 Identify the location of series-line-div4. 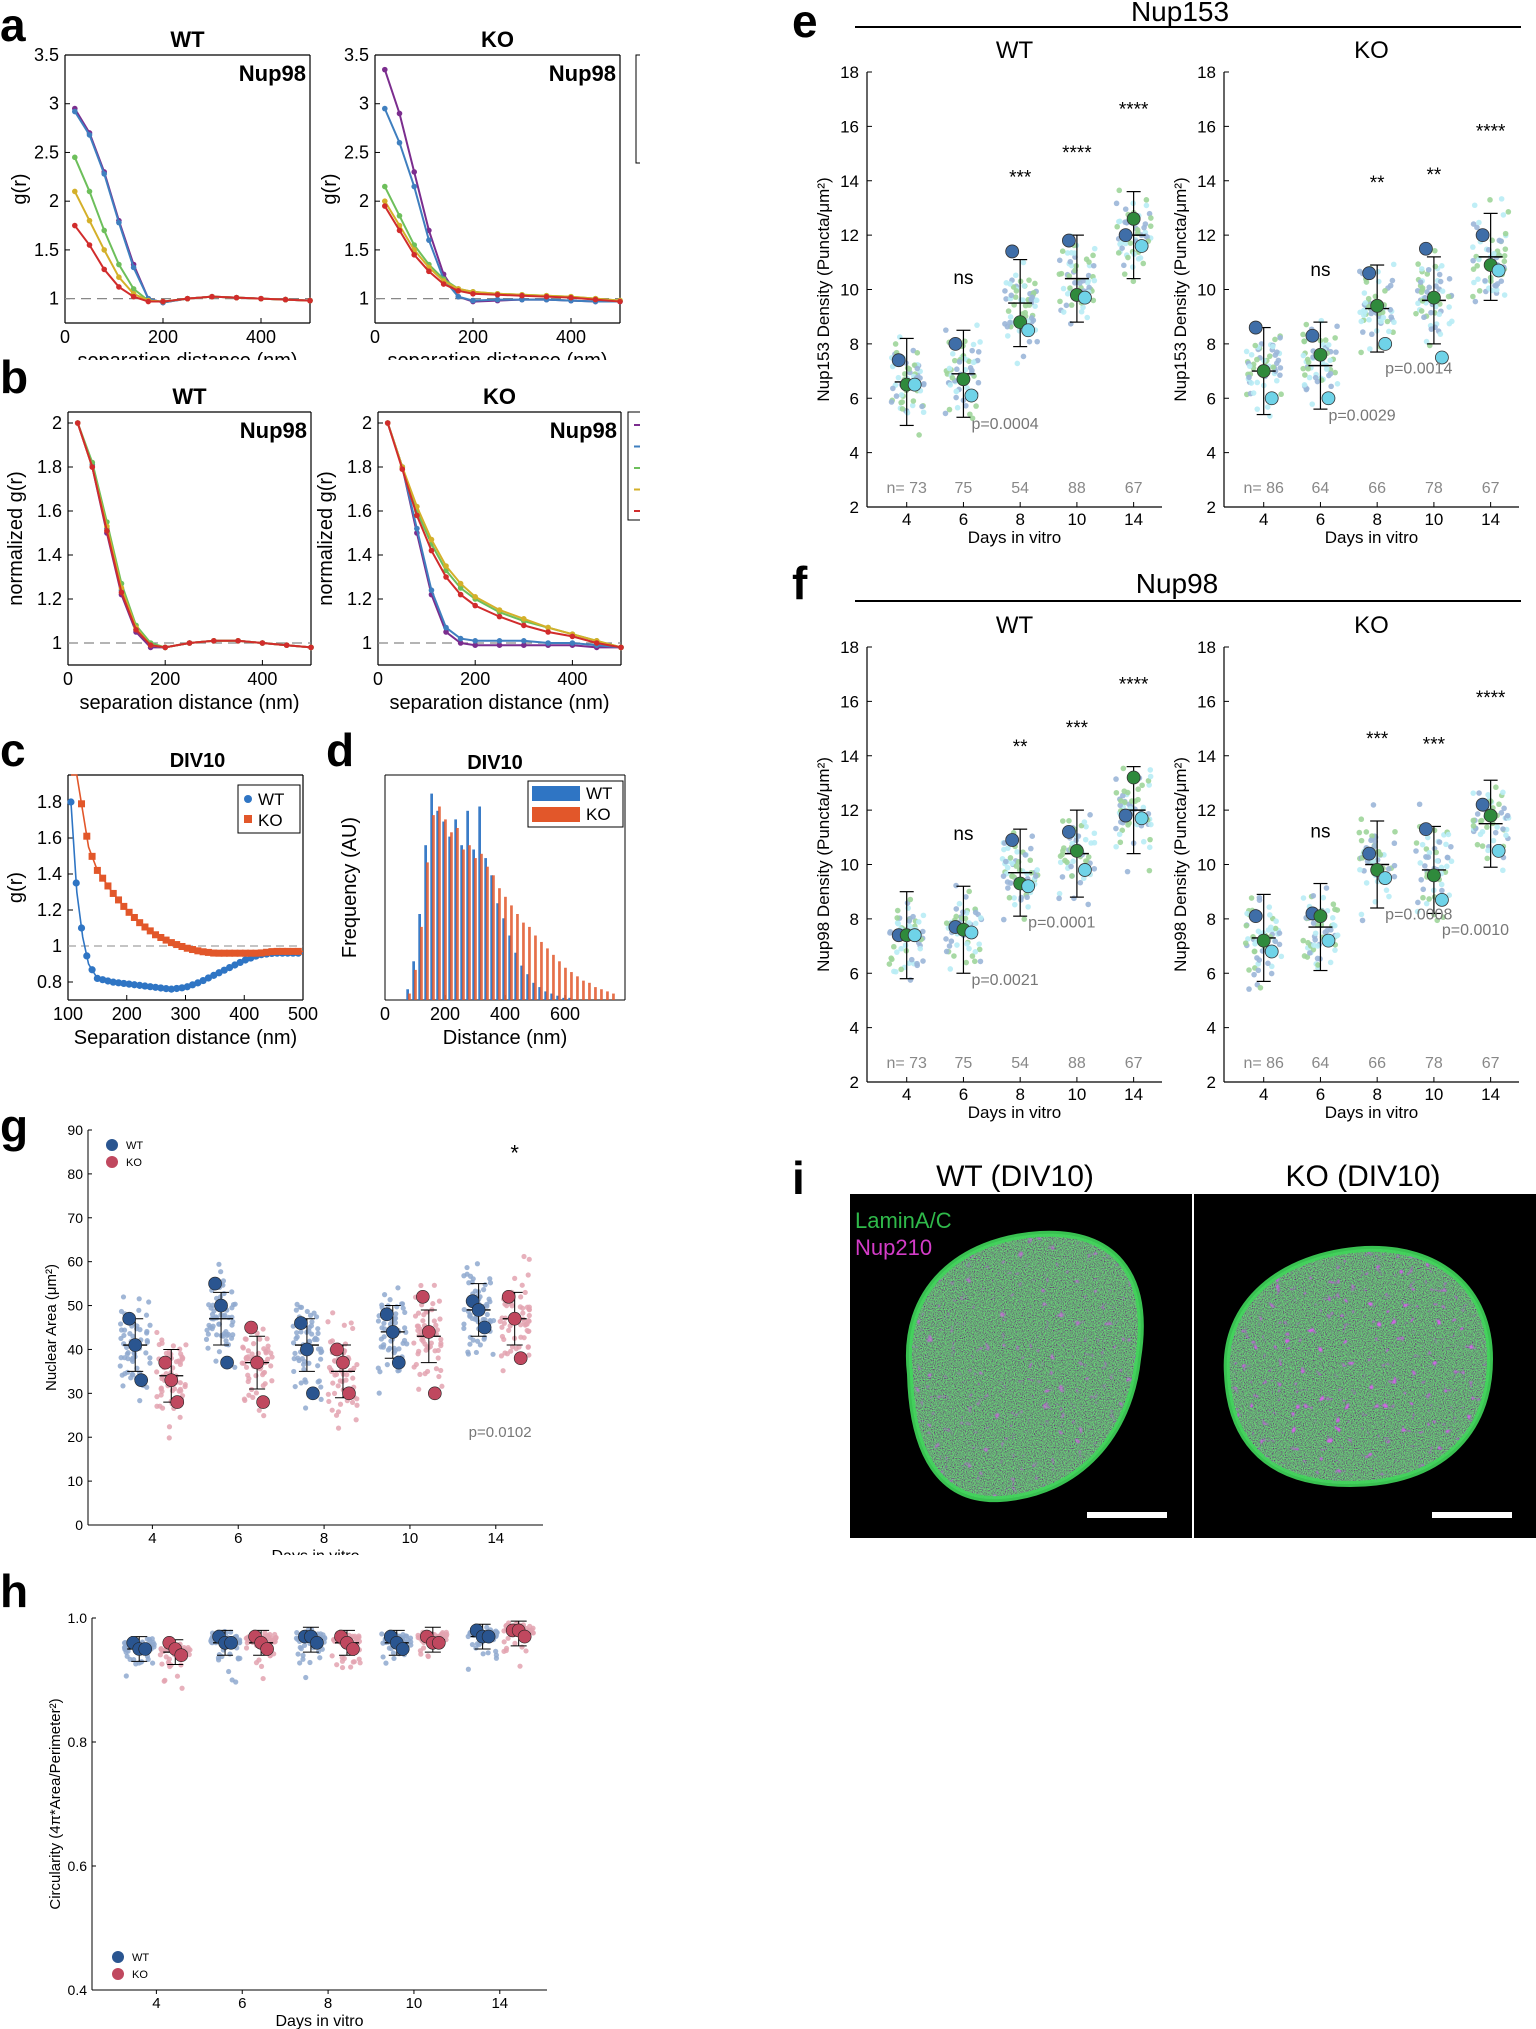
(501, 186).